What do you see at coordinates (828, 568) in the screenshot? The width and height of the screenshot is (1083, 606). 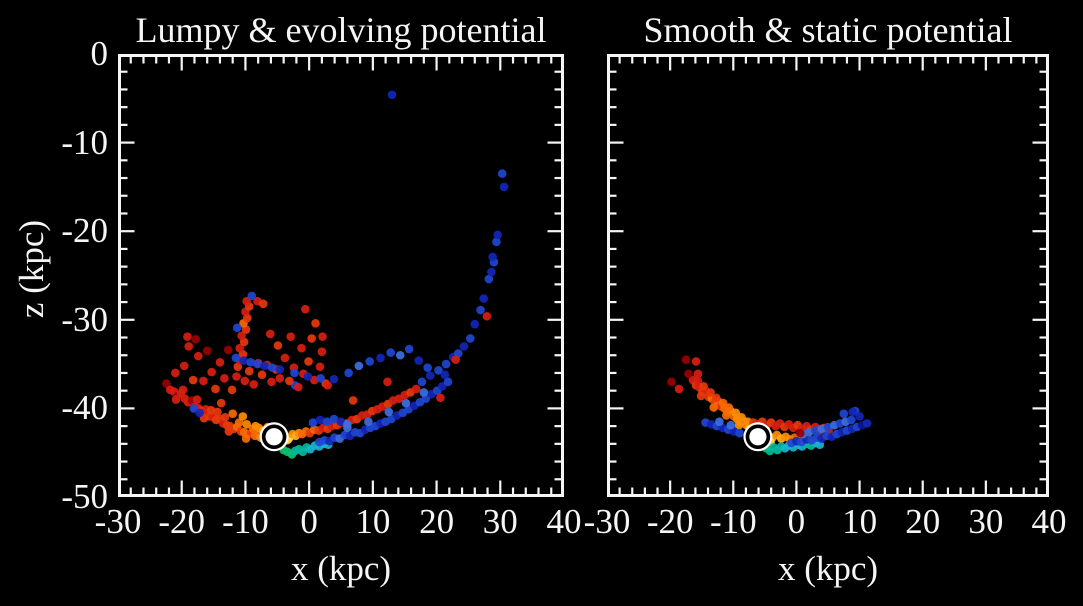 I see `right-x-axis-label: x (kpc)` at bounding box center [828, 568].